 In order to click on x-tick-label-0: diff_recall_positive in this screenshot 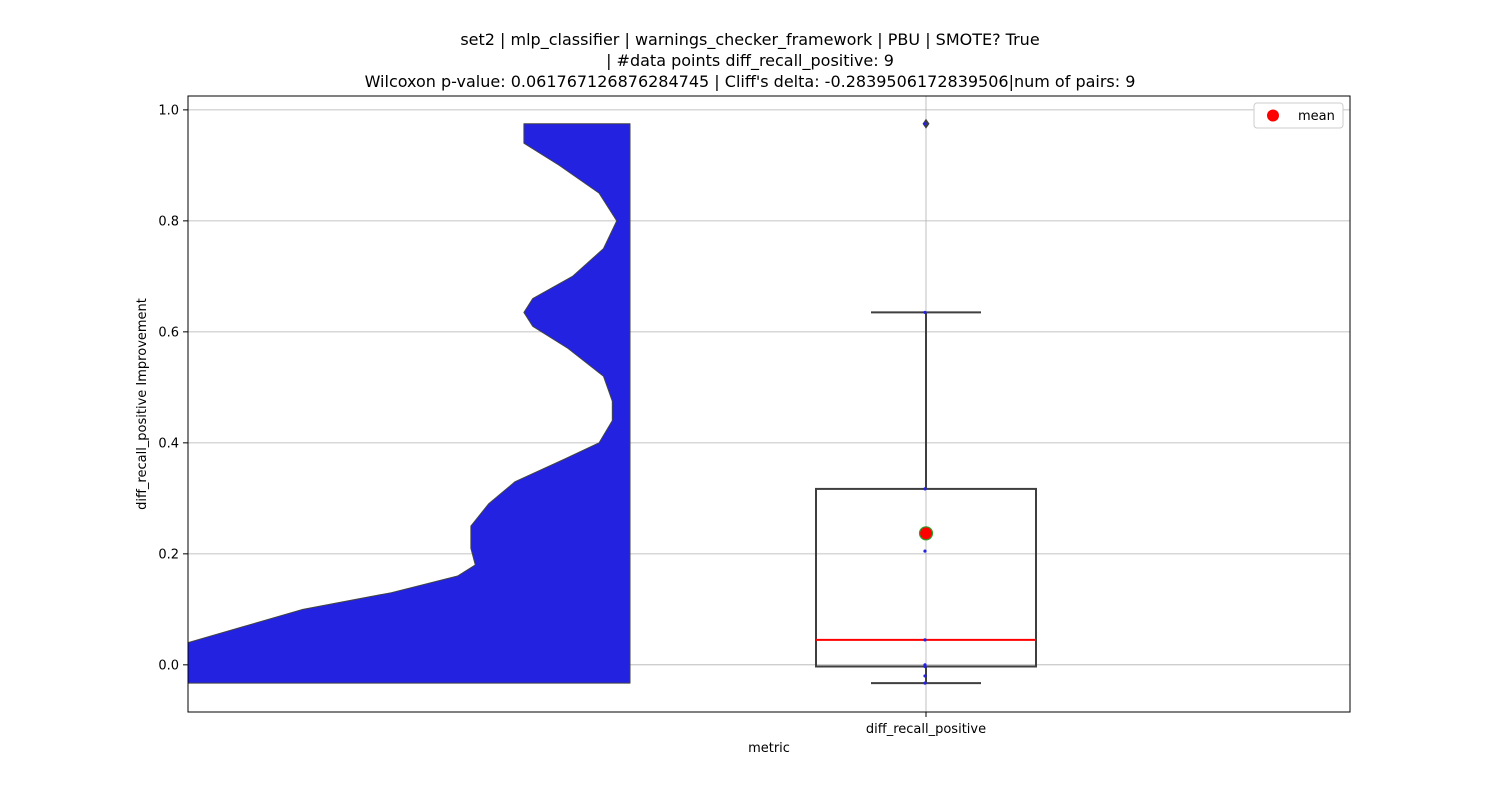, I will do `click(926, 729)`.